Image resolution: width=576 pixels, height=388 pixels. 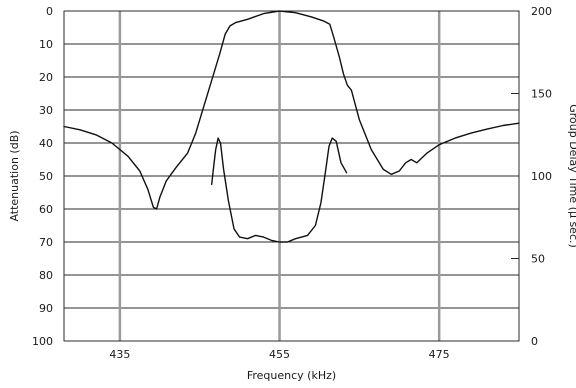 What do you see at coordinates (46, 44) in the screenshot?
I see `y-left-tick-label: 10` at bounding box center [46, 44].